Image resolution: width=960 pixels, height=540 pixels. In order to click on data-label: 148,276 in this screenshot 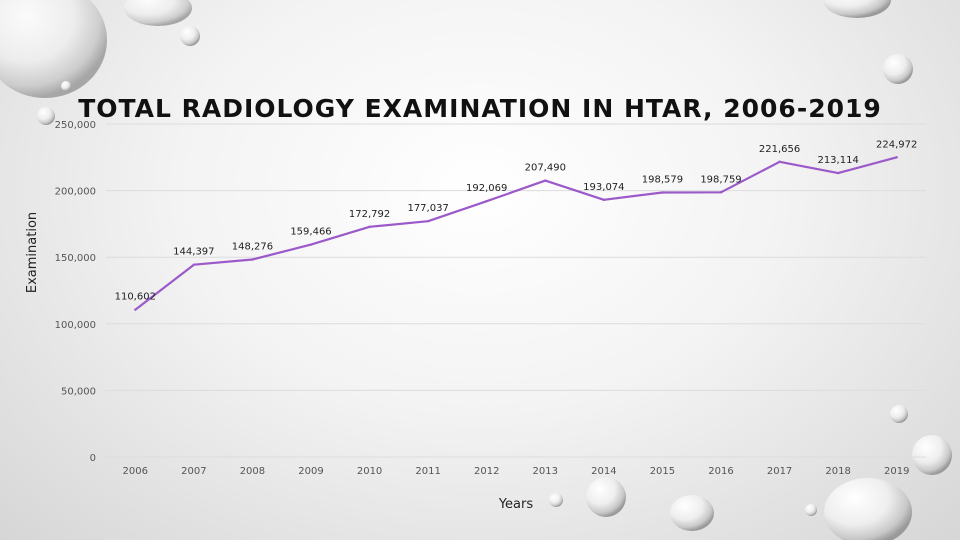, I will do `click(252, 246)`.